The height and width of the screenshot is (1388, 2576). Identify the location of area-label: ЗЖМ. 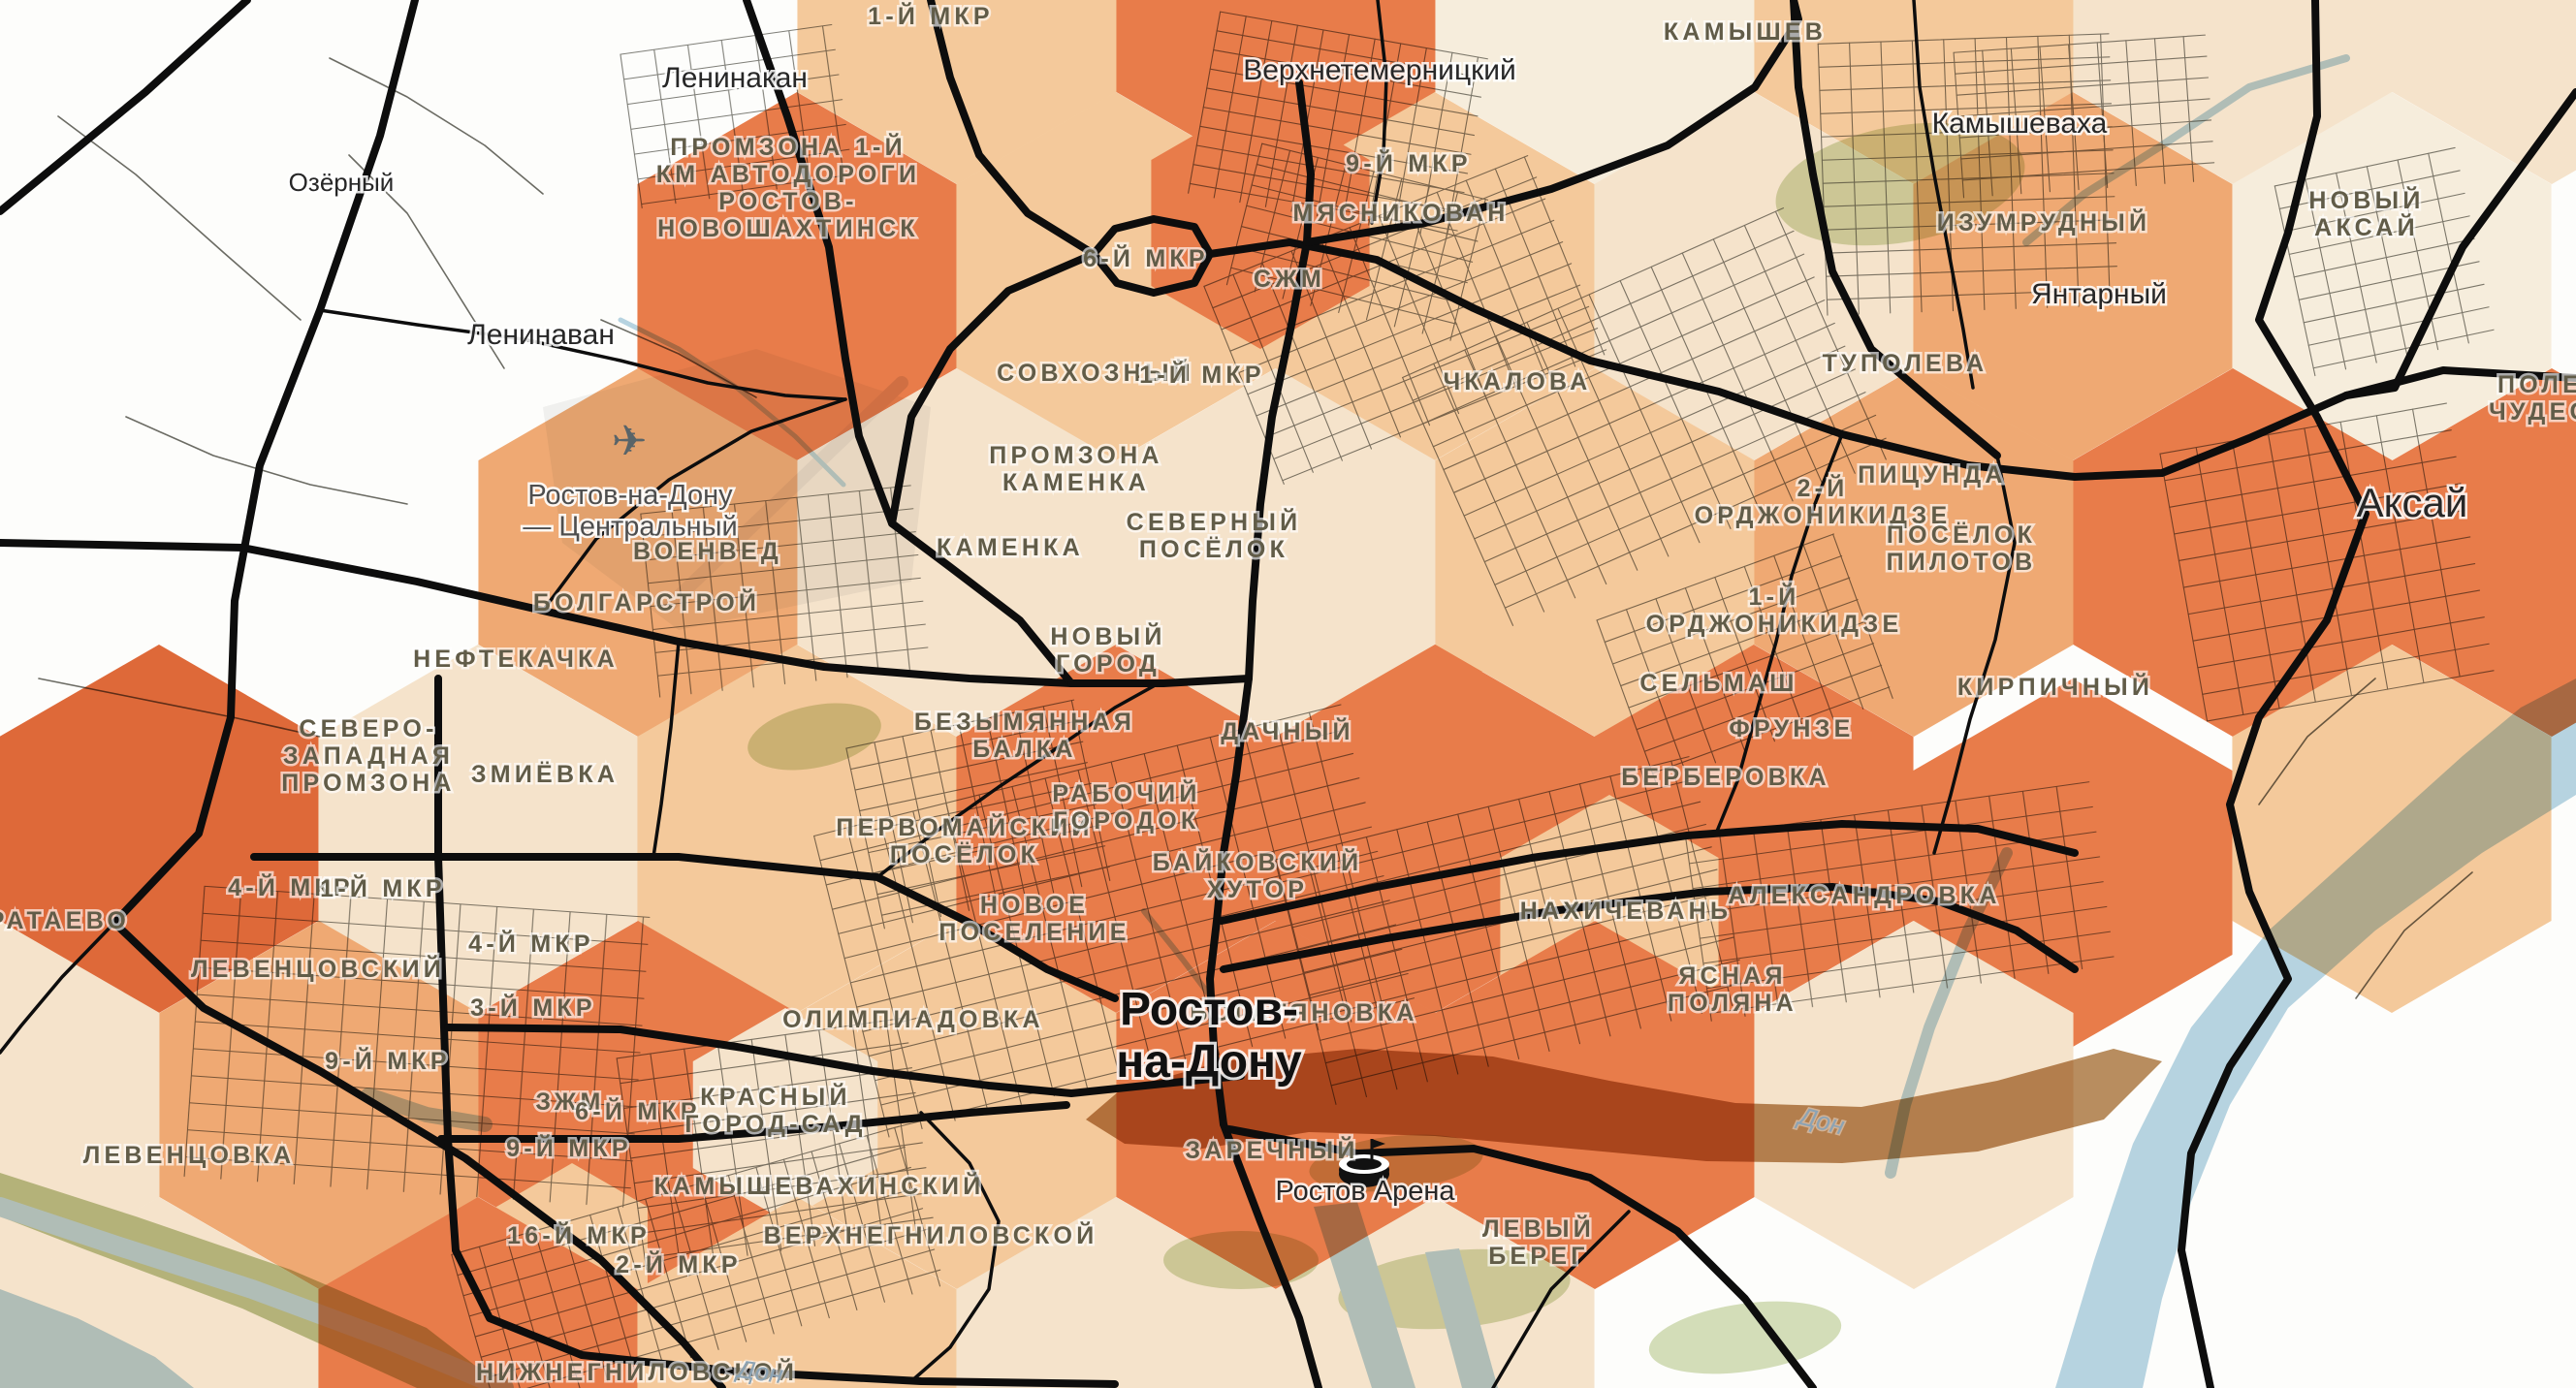
(569, 1102).